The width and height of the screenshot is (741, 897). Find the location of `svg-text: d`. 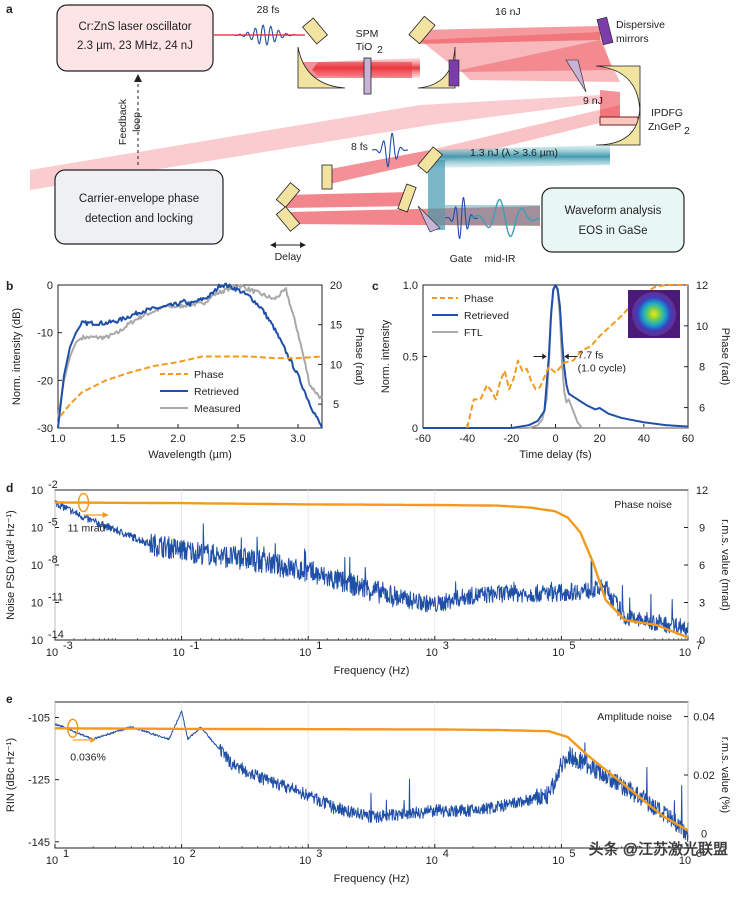

svg-text: d is located at coordinates (9, 488).